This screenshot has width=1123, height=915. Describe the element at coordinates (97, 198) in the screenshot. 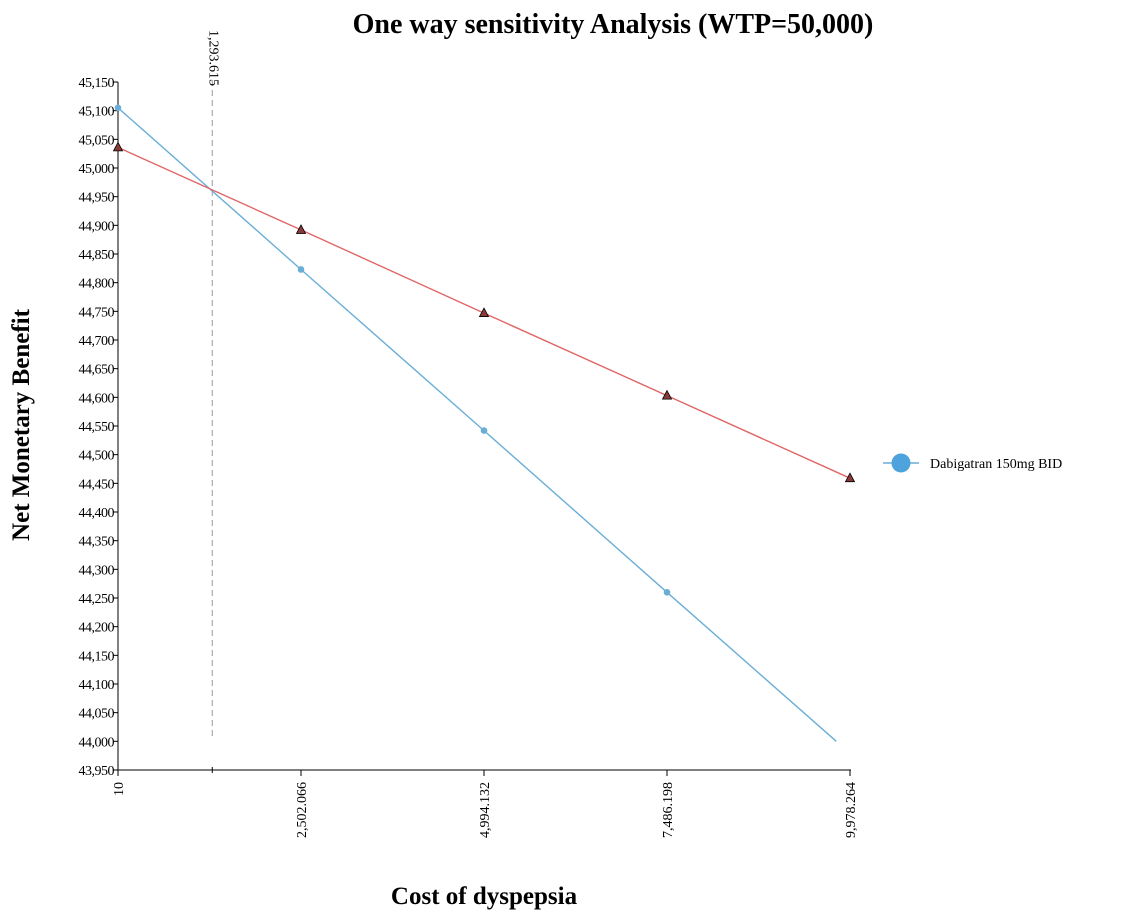

I see `y-tick-label: 44,950` at that location.